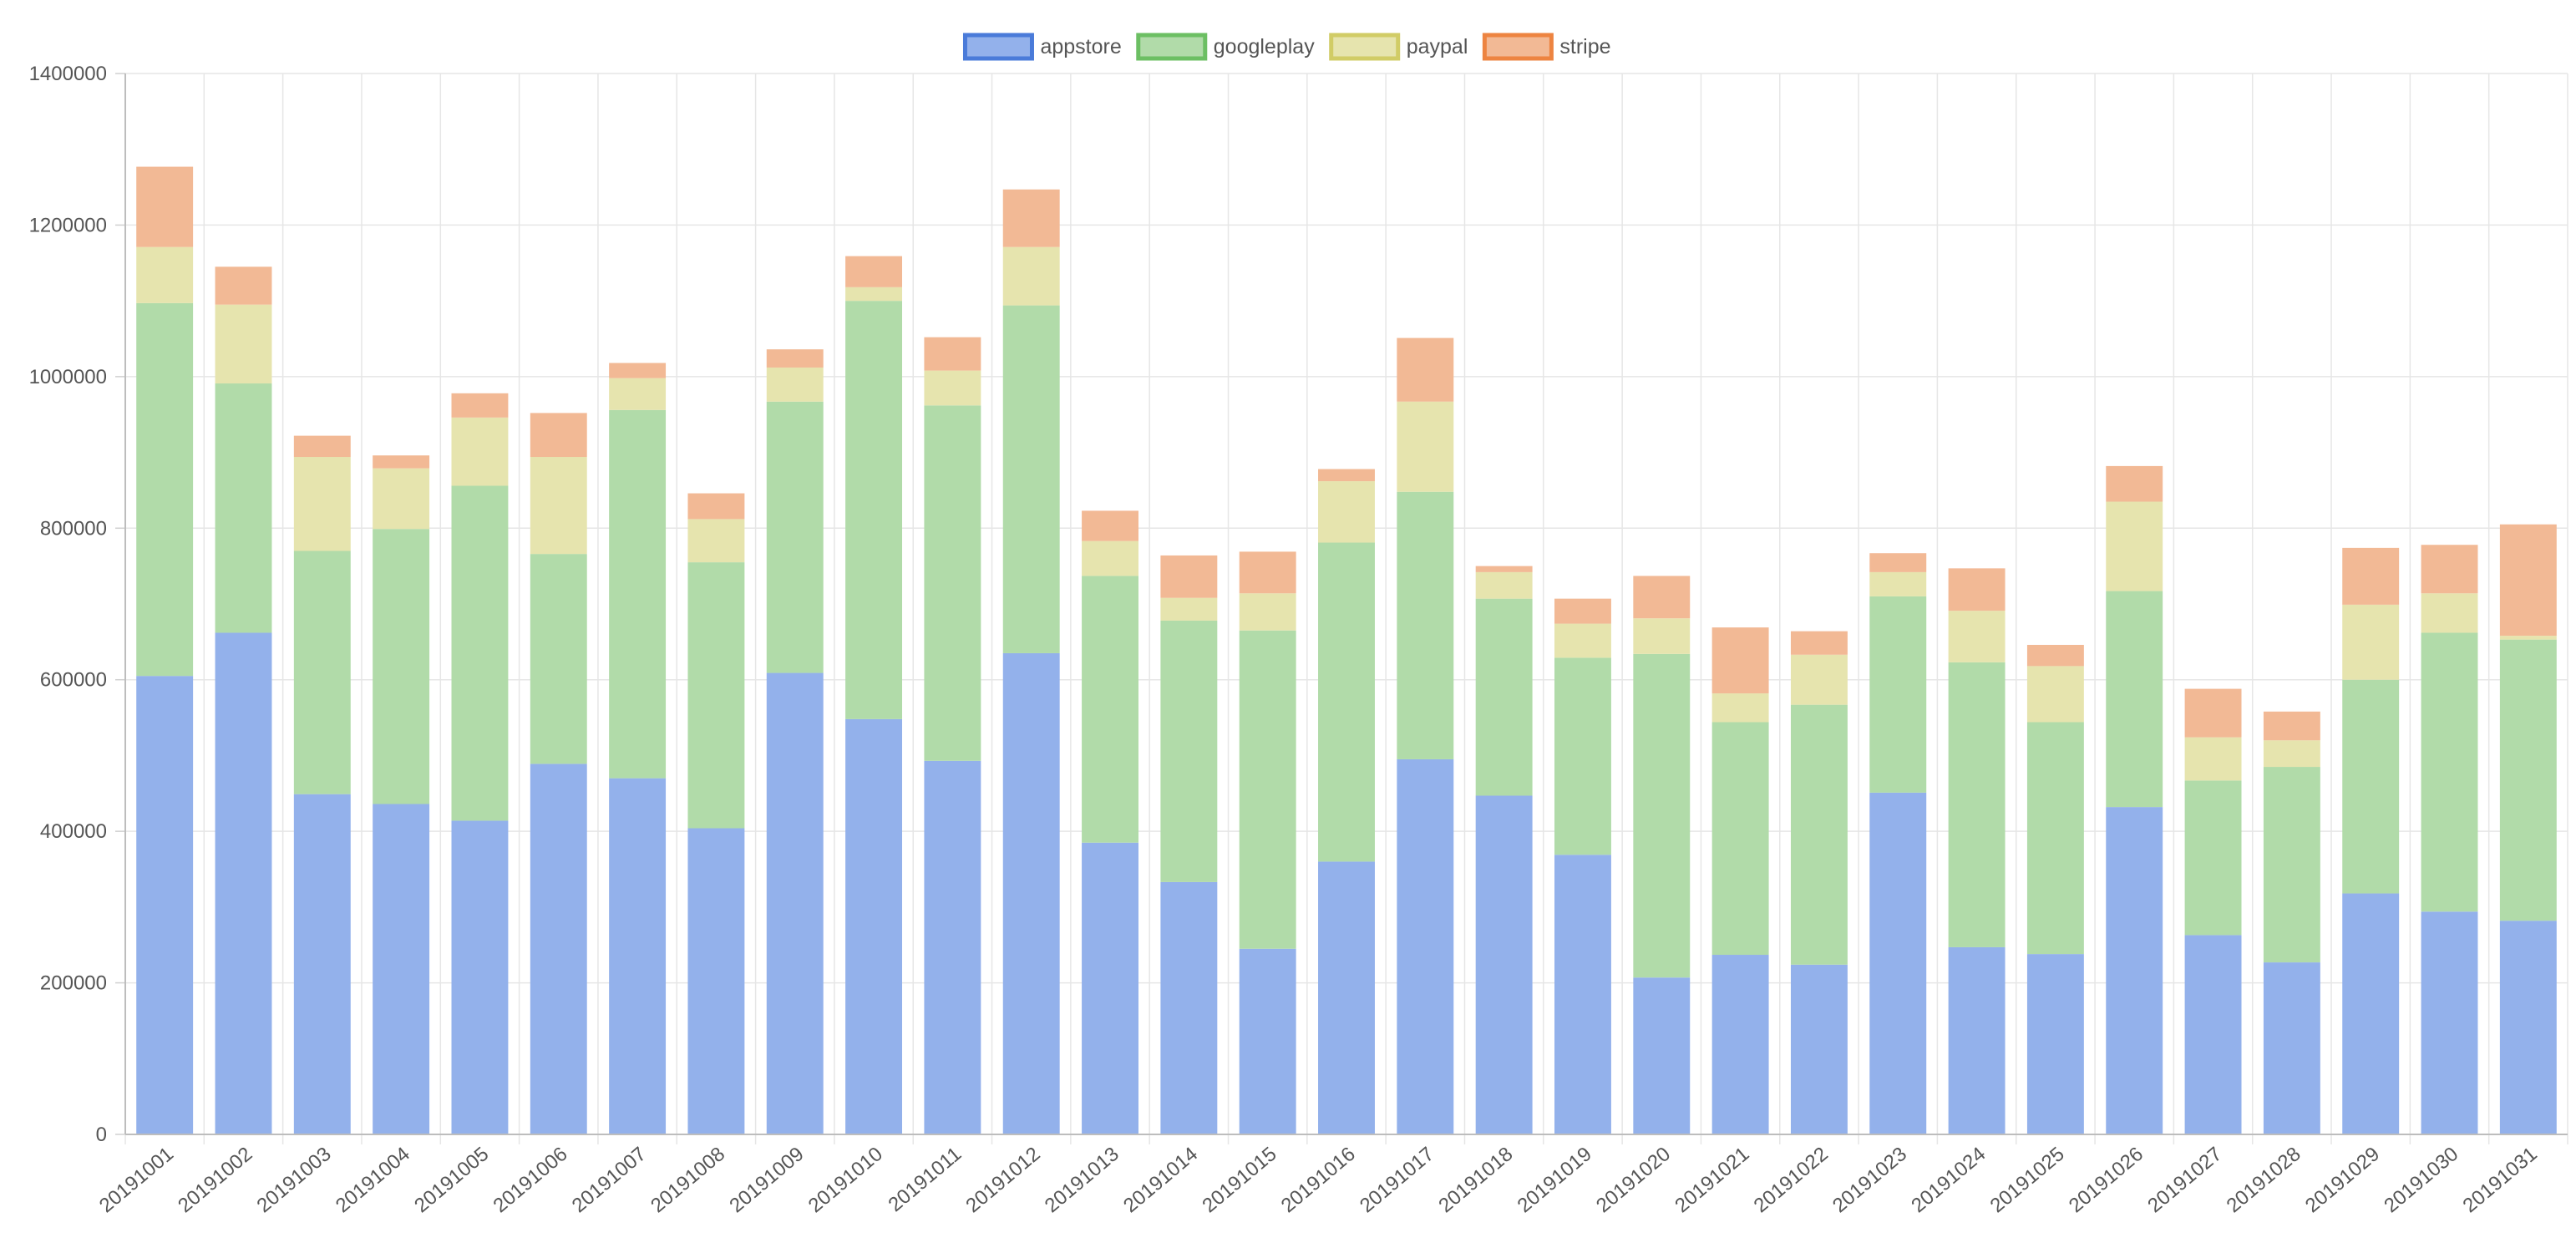  What do you see at coordinates (1042, 47) in the screenshot?
I see `legend-item-appstore: appstore` at bounding box center [1042, 47].